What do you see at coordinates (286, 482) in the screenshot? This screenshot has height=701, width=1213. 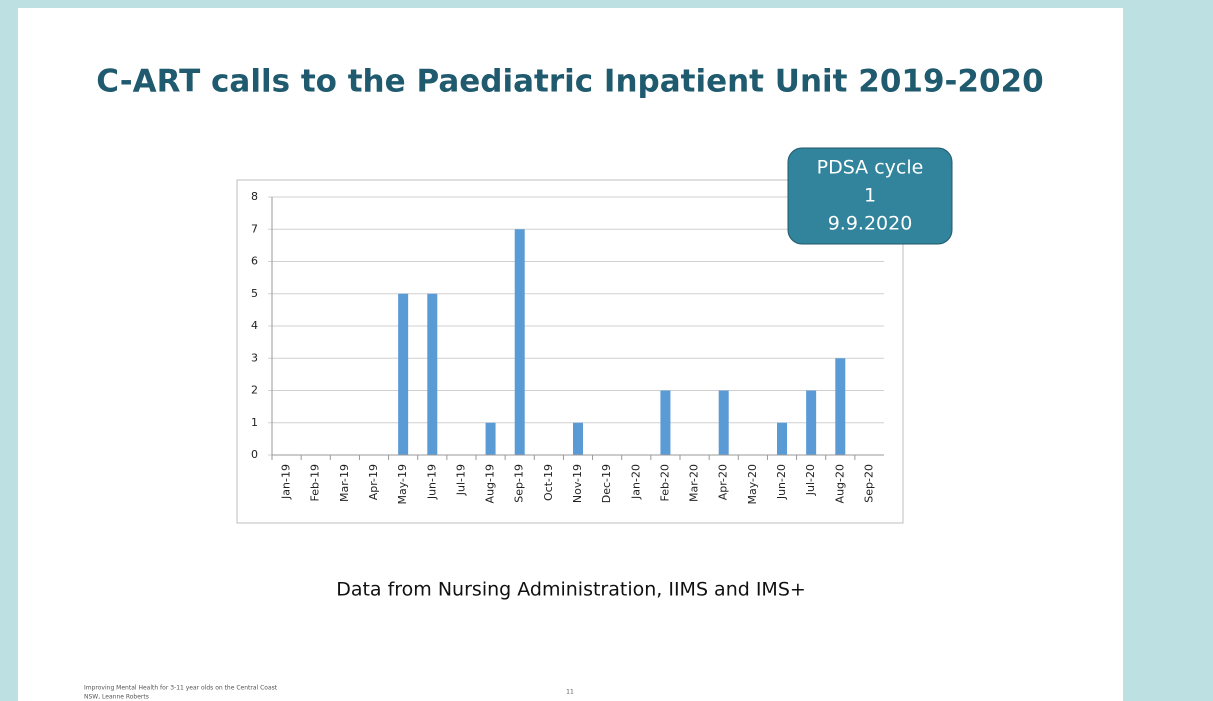 I see `x-tick-label: Jan-19` at bounding box center [286, 482].